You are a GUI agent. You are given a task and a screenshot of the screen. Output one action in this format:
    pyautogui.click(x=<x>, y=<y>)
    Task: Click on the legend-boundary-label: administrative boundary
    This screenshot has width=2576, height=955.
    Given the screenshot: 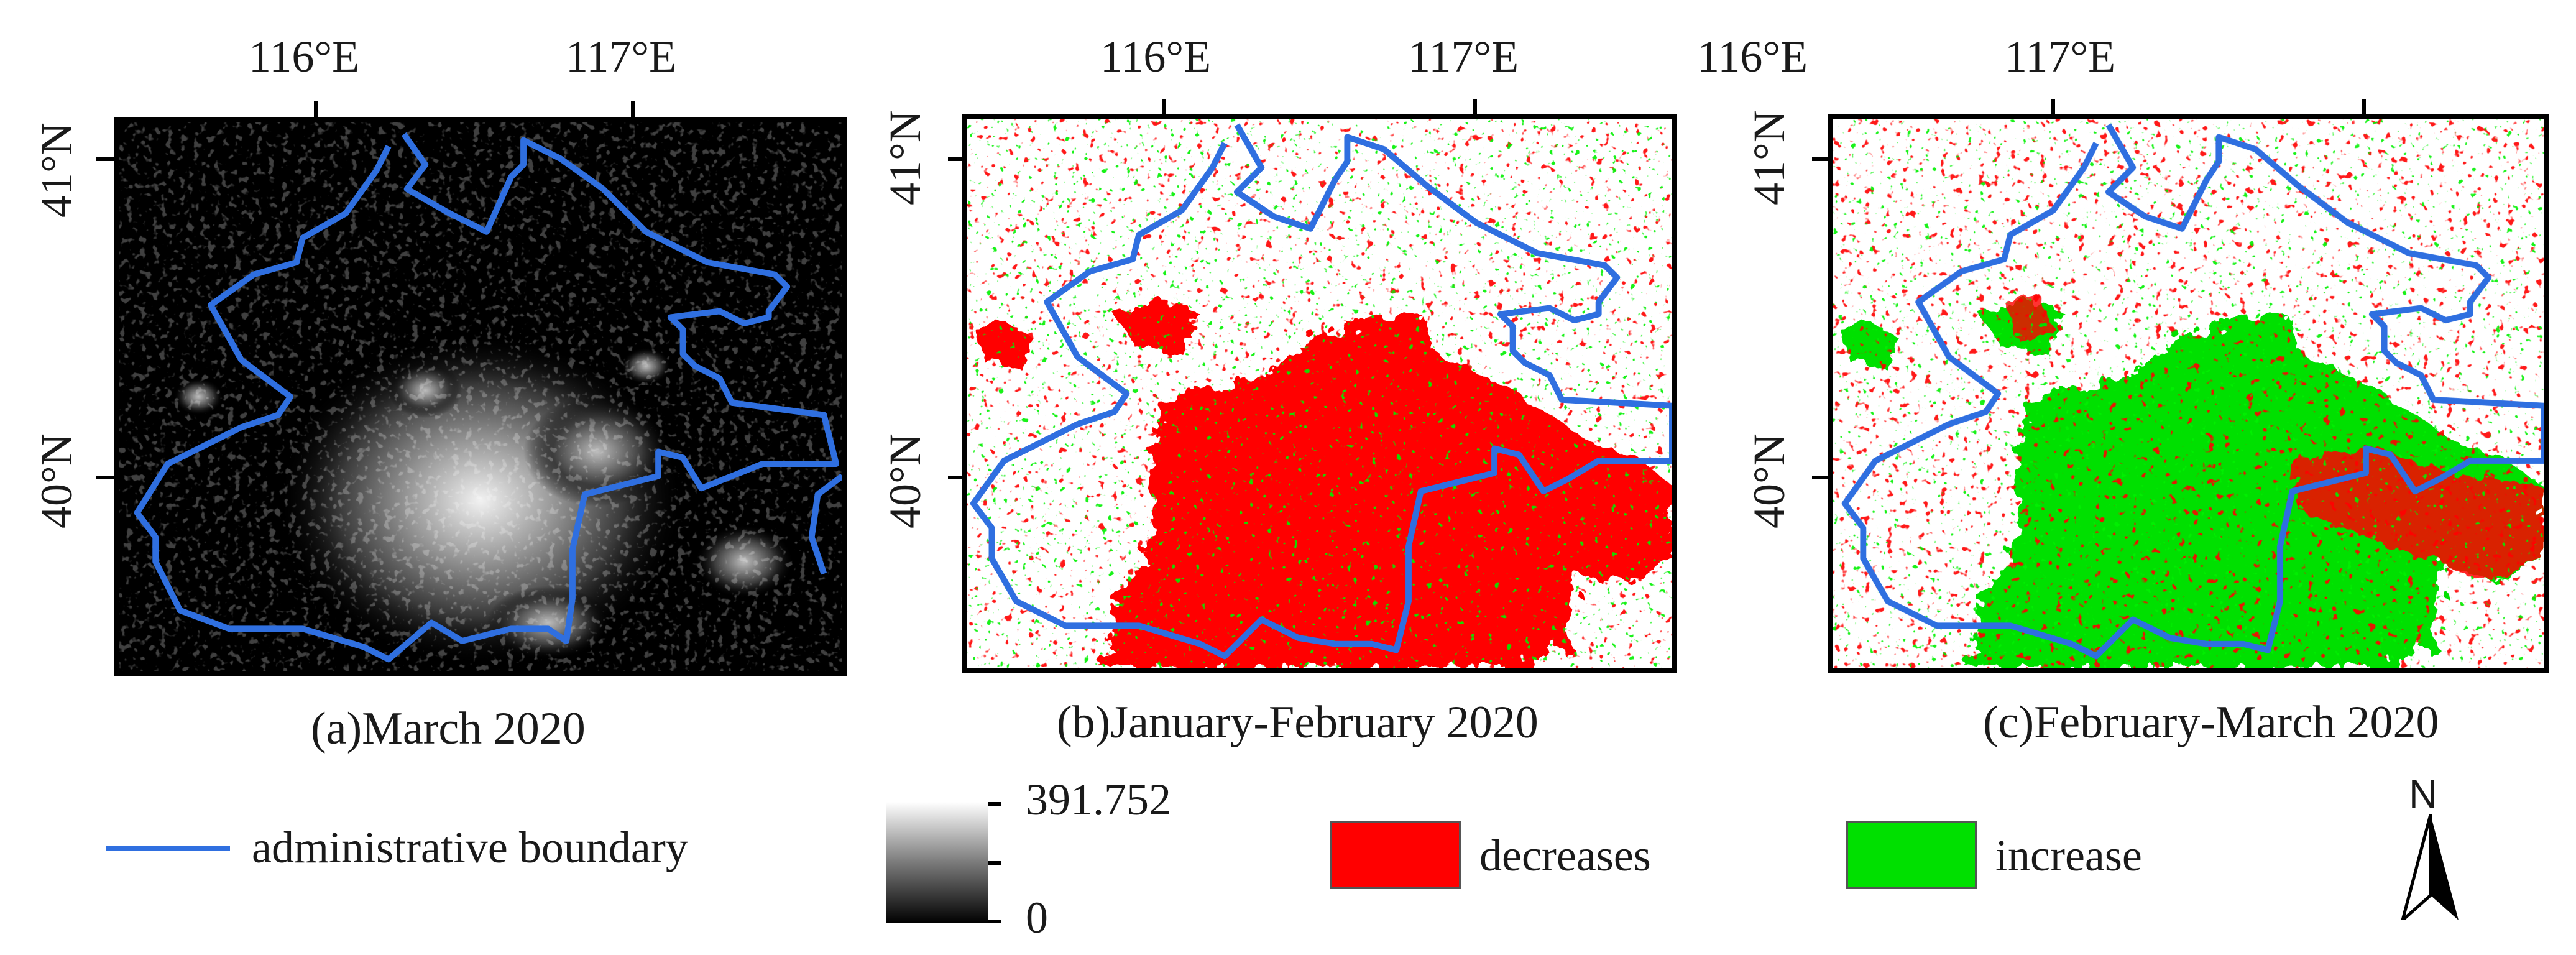 What is the action you would take?
    pyautogui.click(x=470, y=847)
    